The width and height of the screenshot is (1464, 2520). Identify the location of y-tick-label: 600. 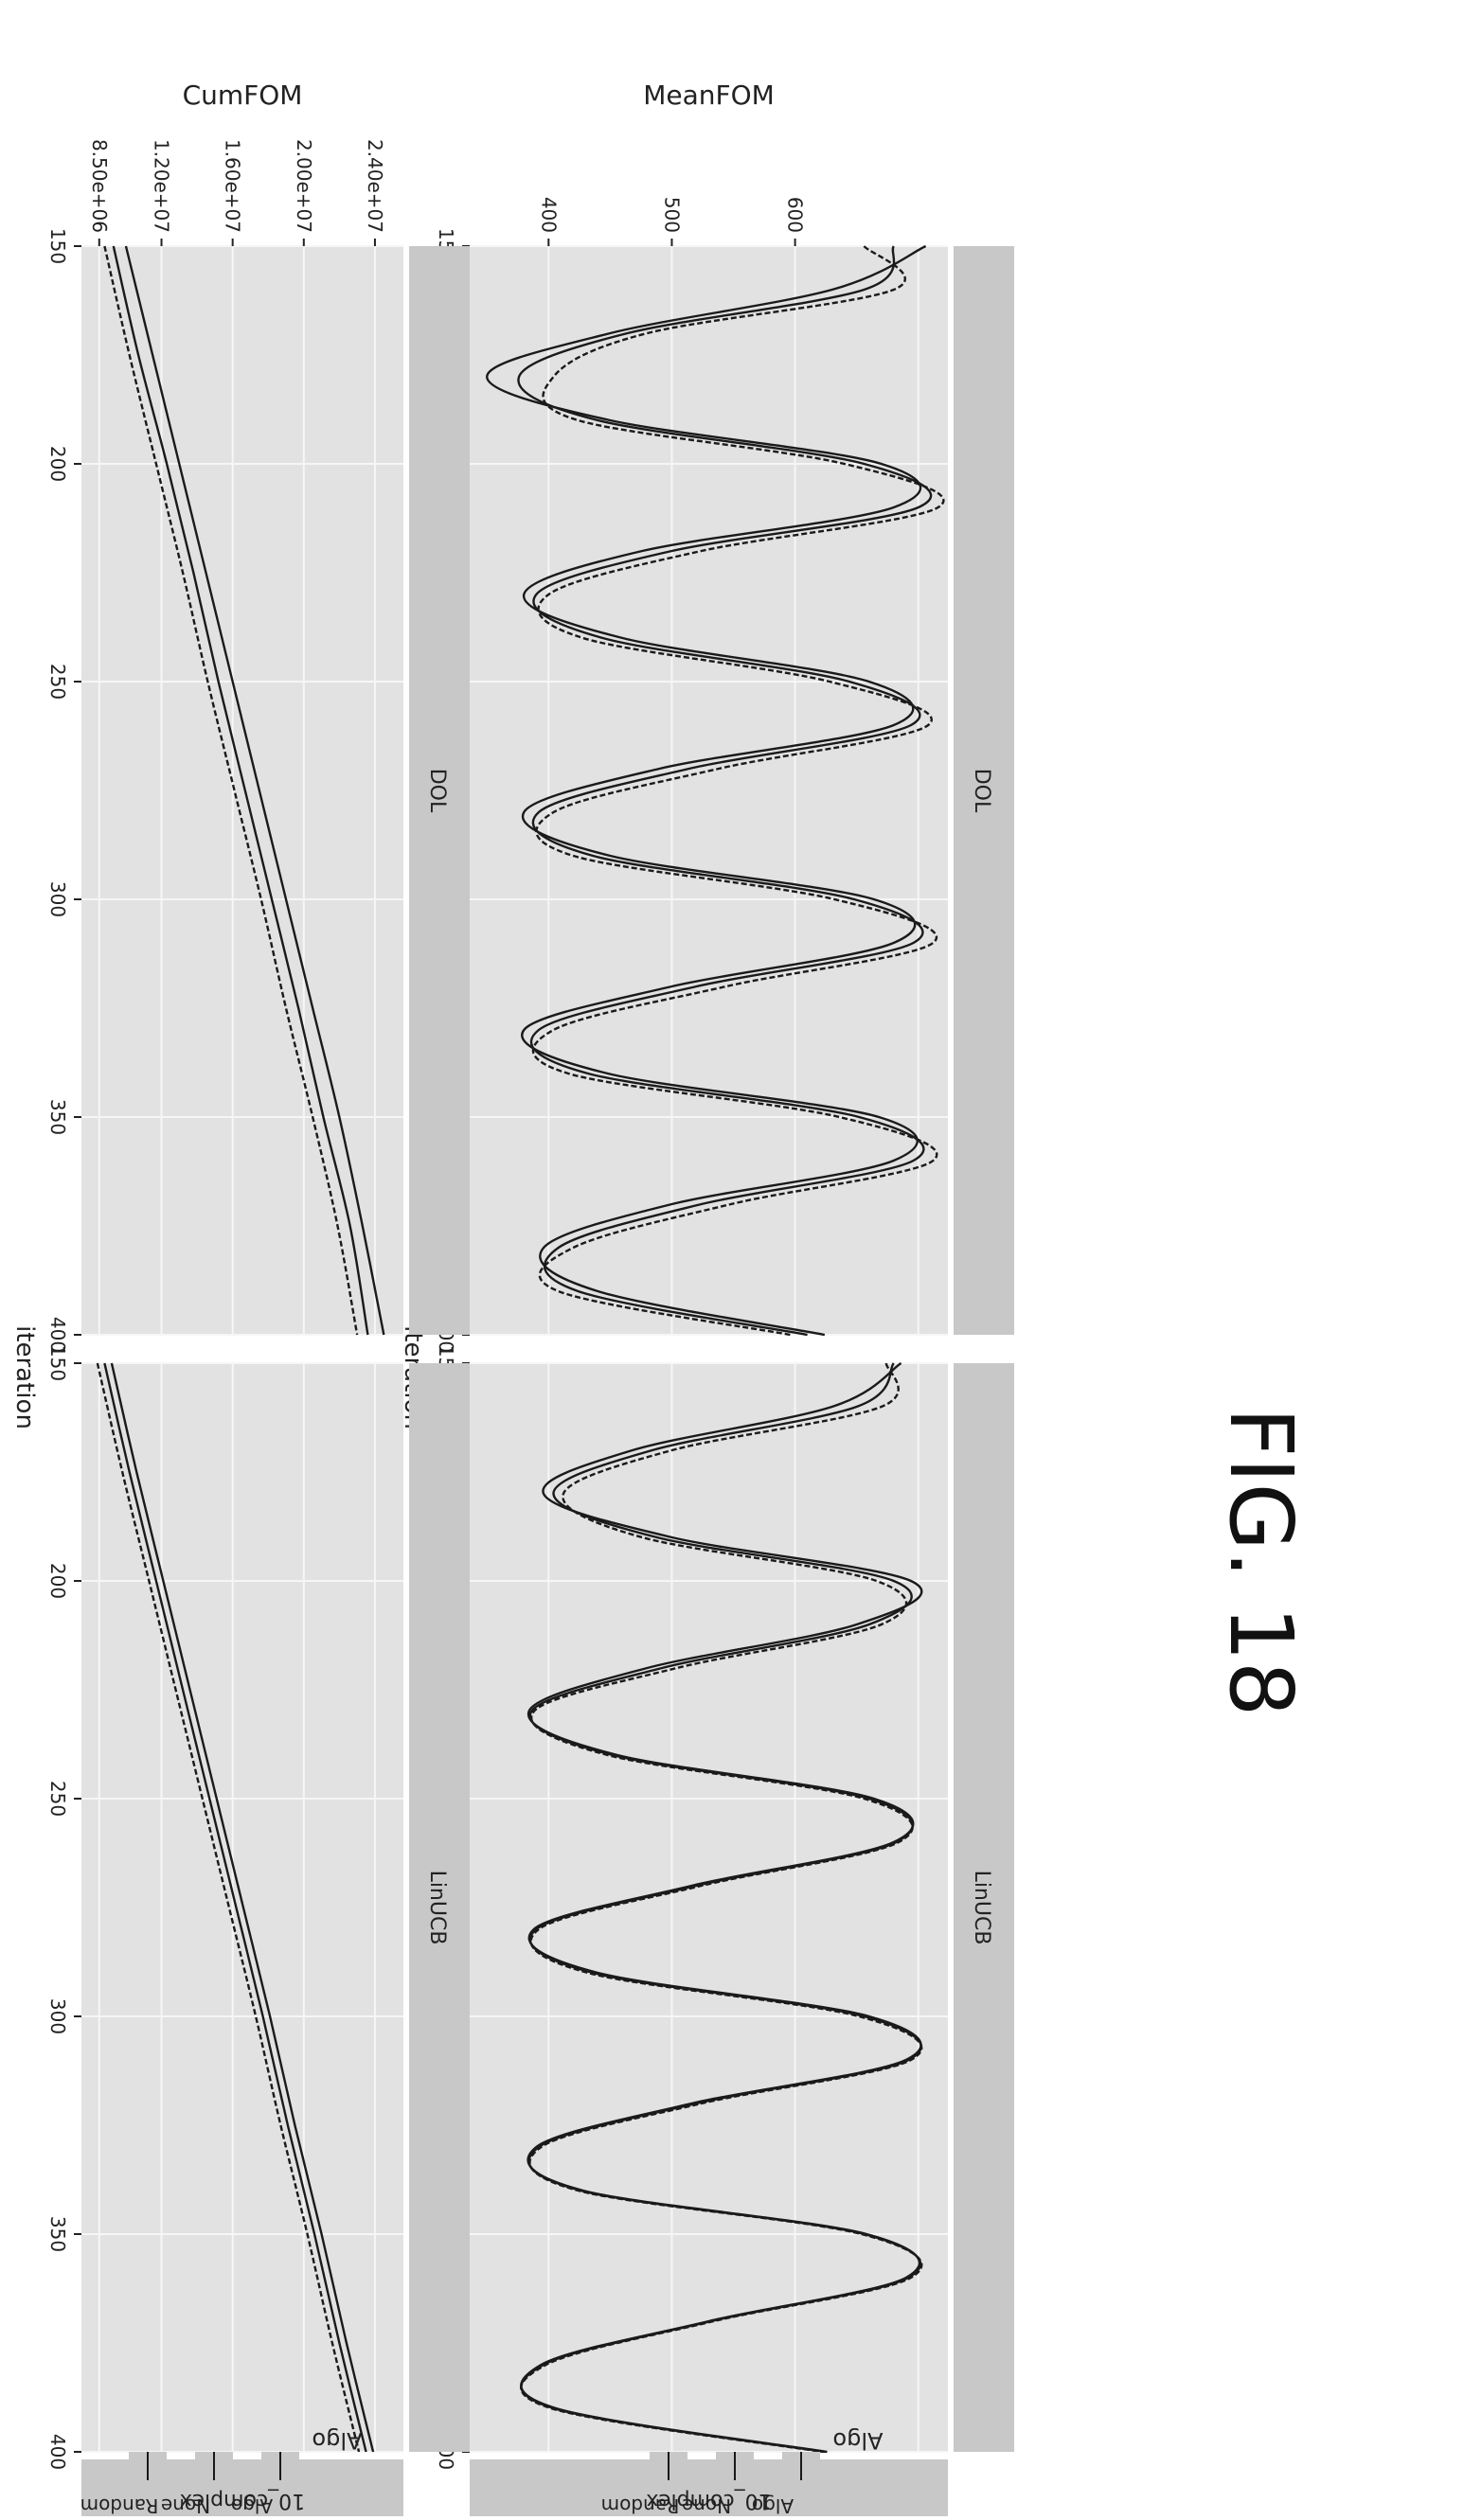
(795, 215).